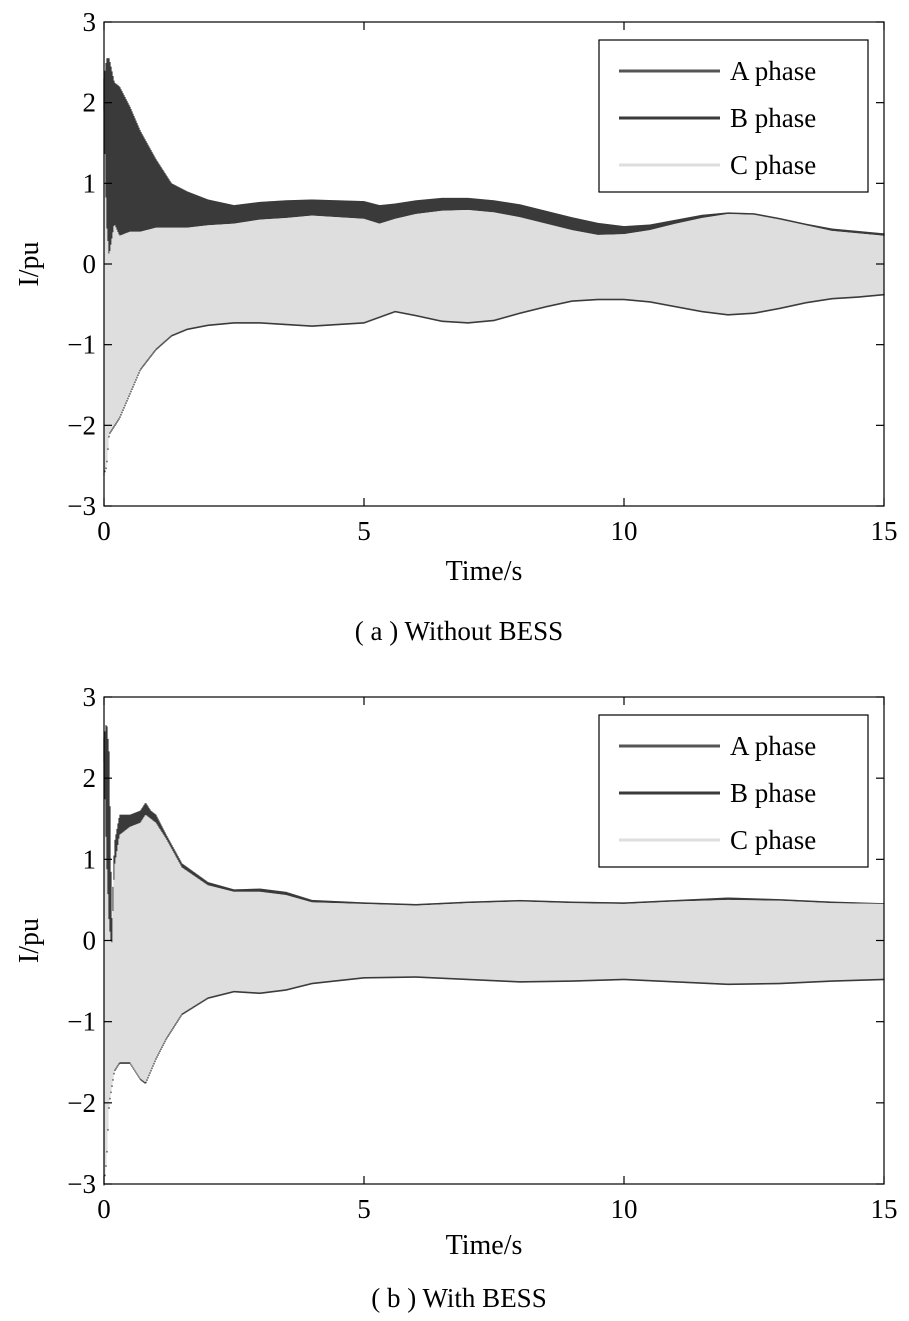 This screenshot has height=1321, width=909. What do you see at coordinates (458, 1298) in the screenshot?
I see `figure-caption: ( b ) With BESS` at bounding box center [458, 1298].